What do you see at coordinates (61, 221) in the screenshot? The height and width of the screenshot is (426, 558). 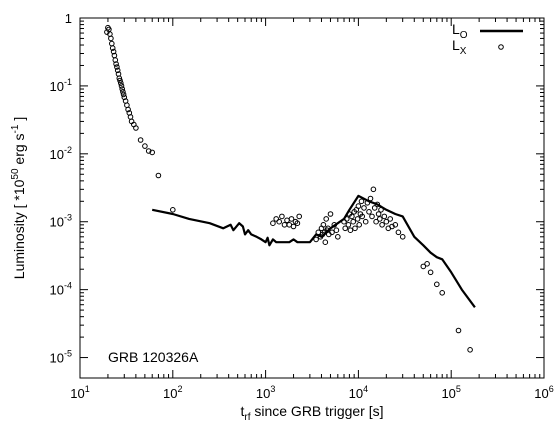 I see `y-tick-label: 10⁻³` at bounding box center [61, 221].